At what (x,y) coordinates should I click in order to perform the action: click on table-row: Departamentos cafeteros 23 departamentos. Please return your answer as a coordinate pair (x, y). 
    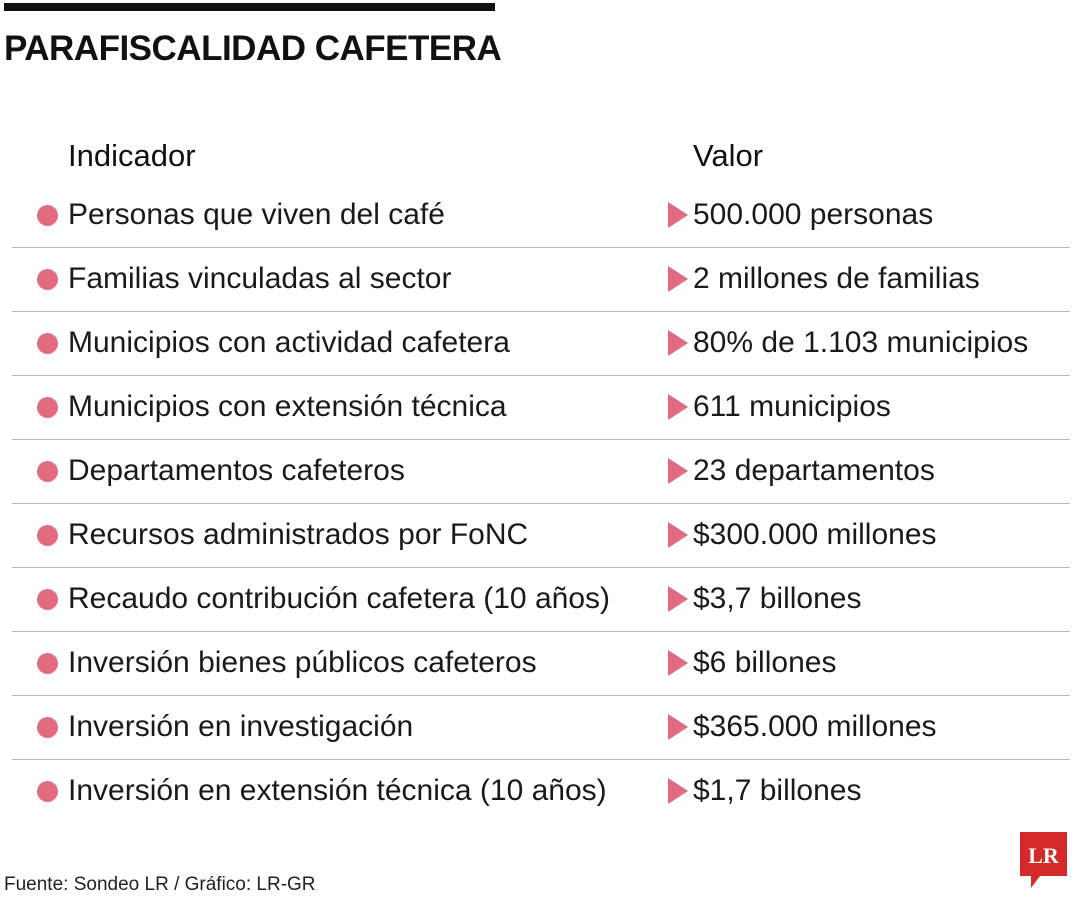
    Looking at the image, I should click on (540, 472).